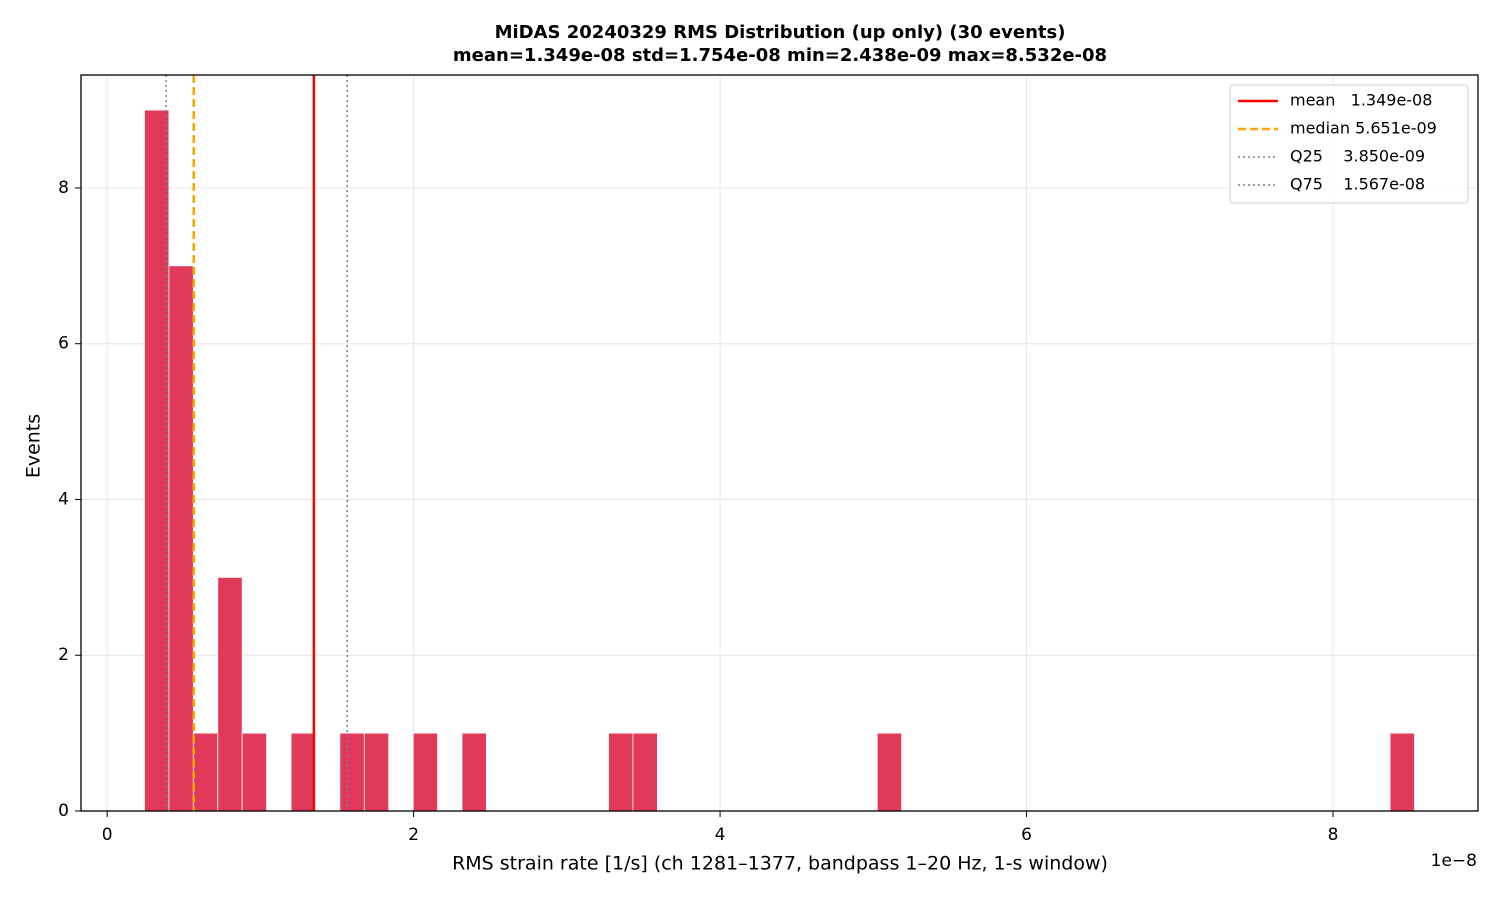 Image resolution: width=1500 pixels, height=900 pixels. I want to click on x-tick-label: 6, so click(1026, 835).